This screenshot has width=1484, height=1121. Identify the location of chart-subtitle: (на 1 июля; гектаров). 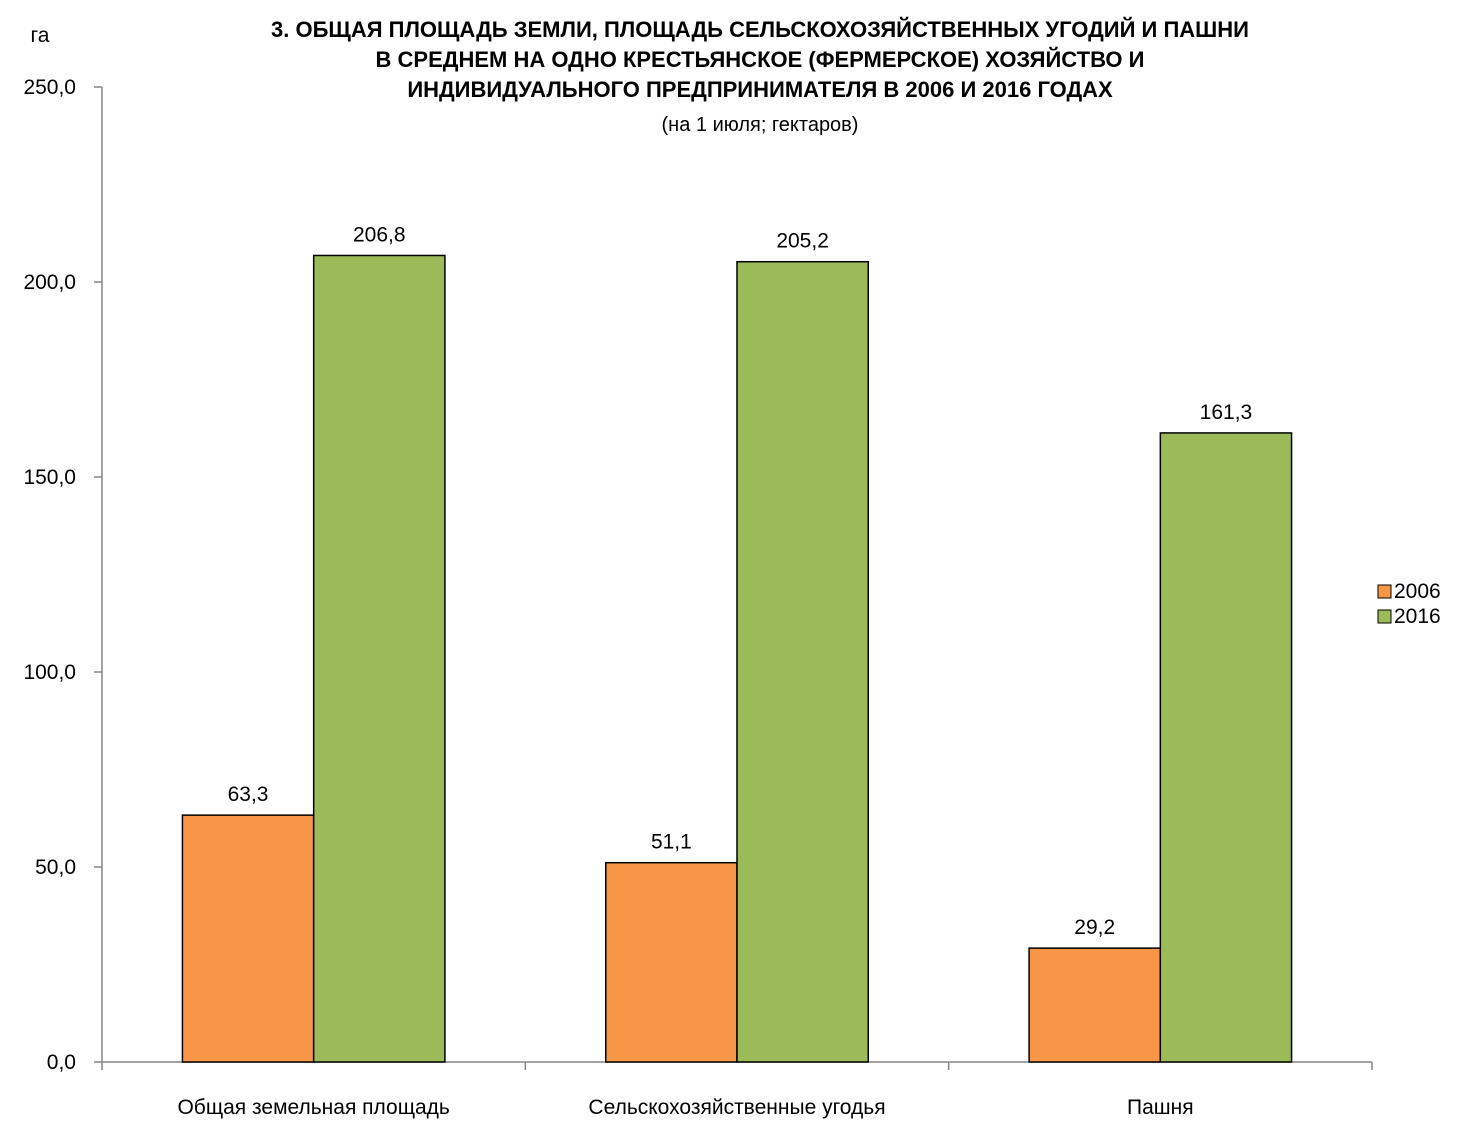
(760, 125).